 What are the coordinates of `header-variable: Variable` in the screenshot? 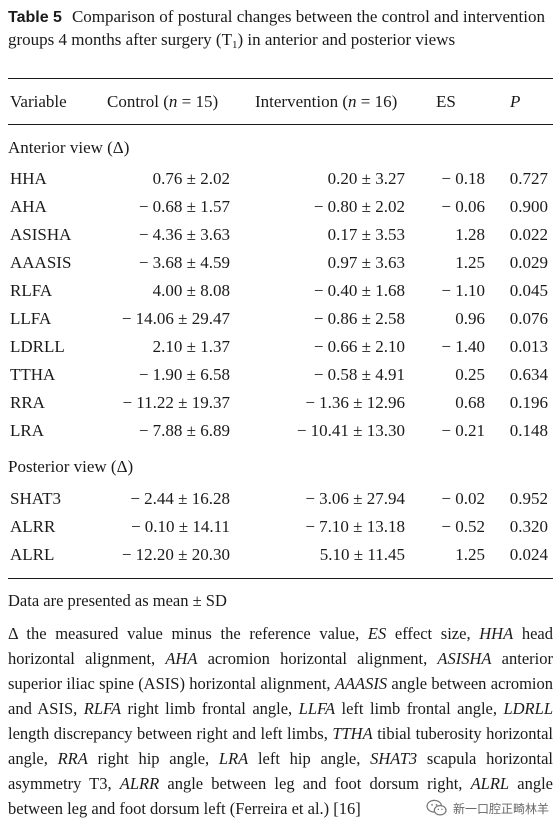 It's located at (38, 101).